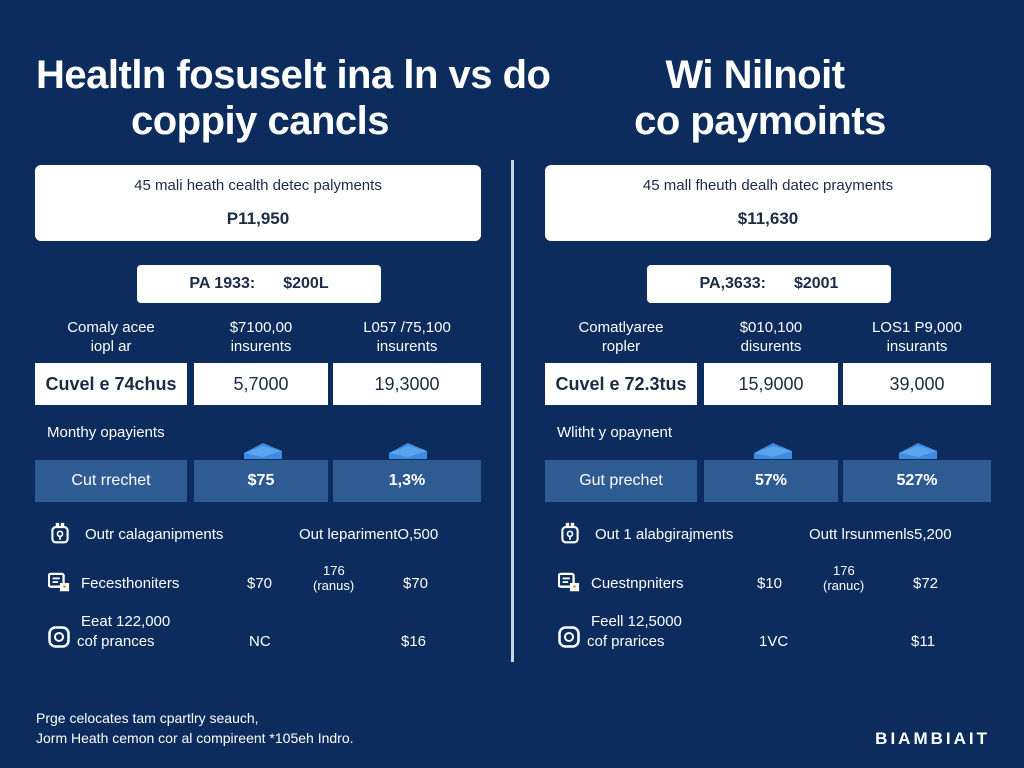 This screenshot has height=768, width=1024. I want to click on total-payments-value: $11,630, so click(768, 218).